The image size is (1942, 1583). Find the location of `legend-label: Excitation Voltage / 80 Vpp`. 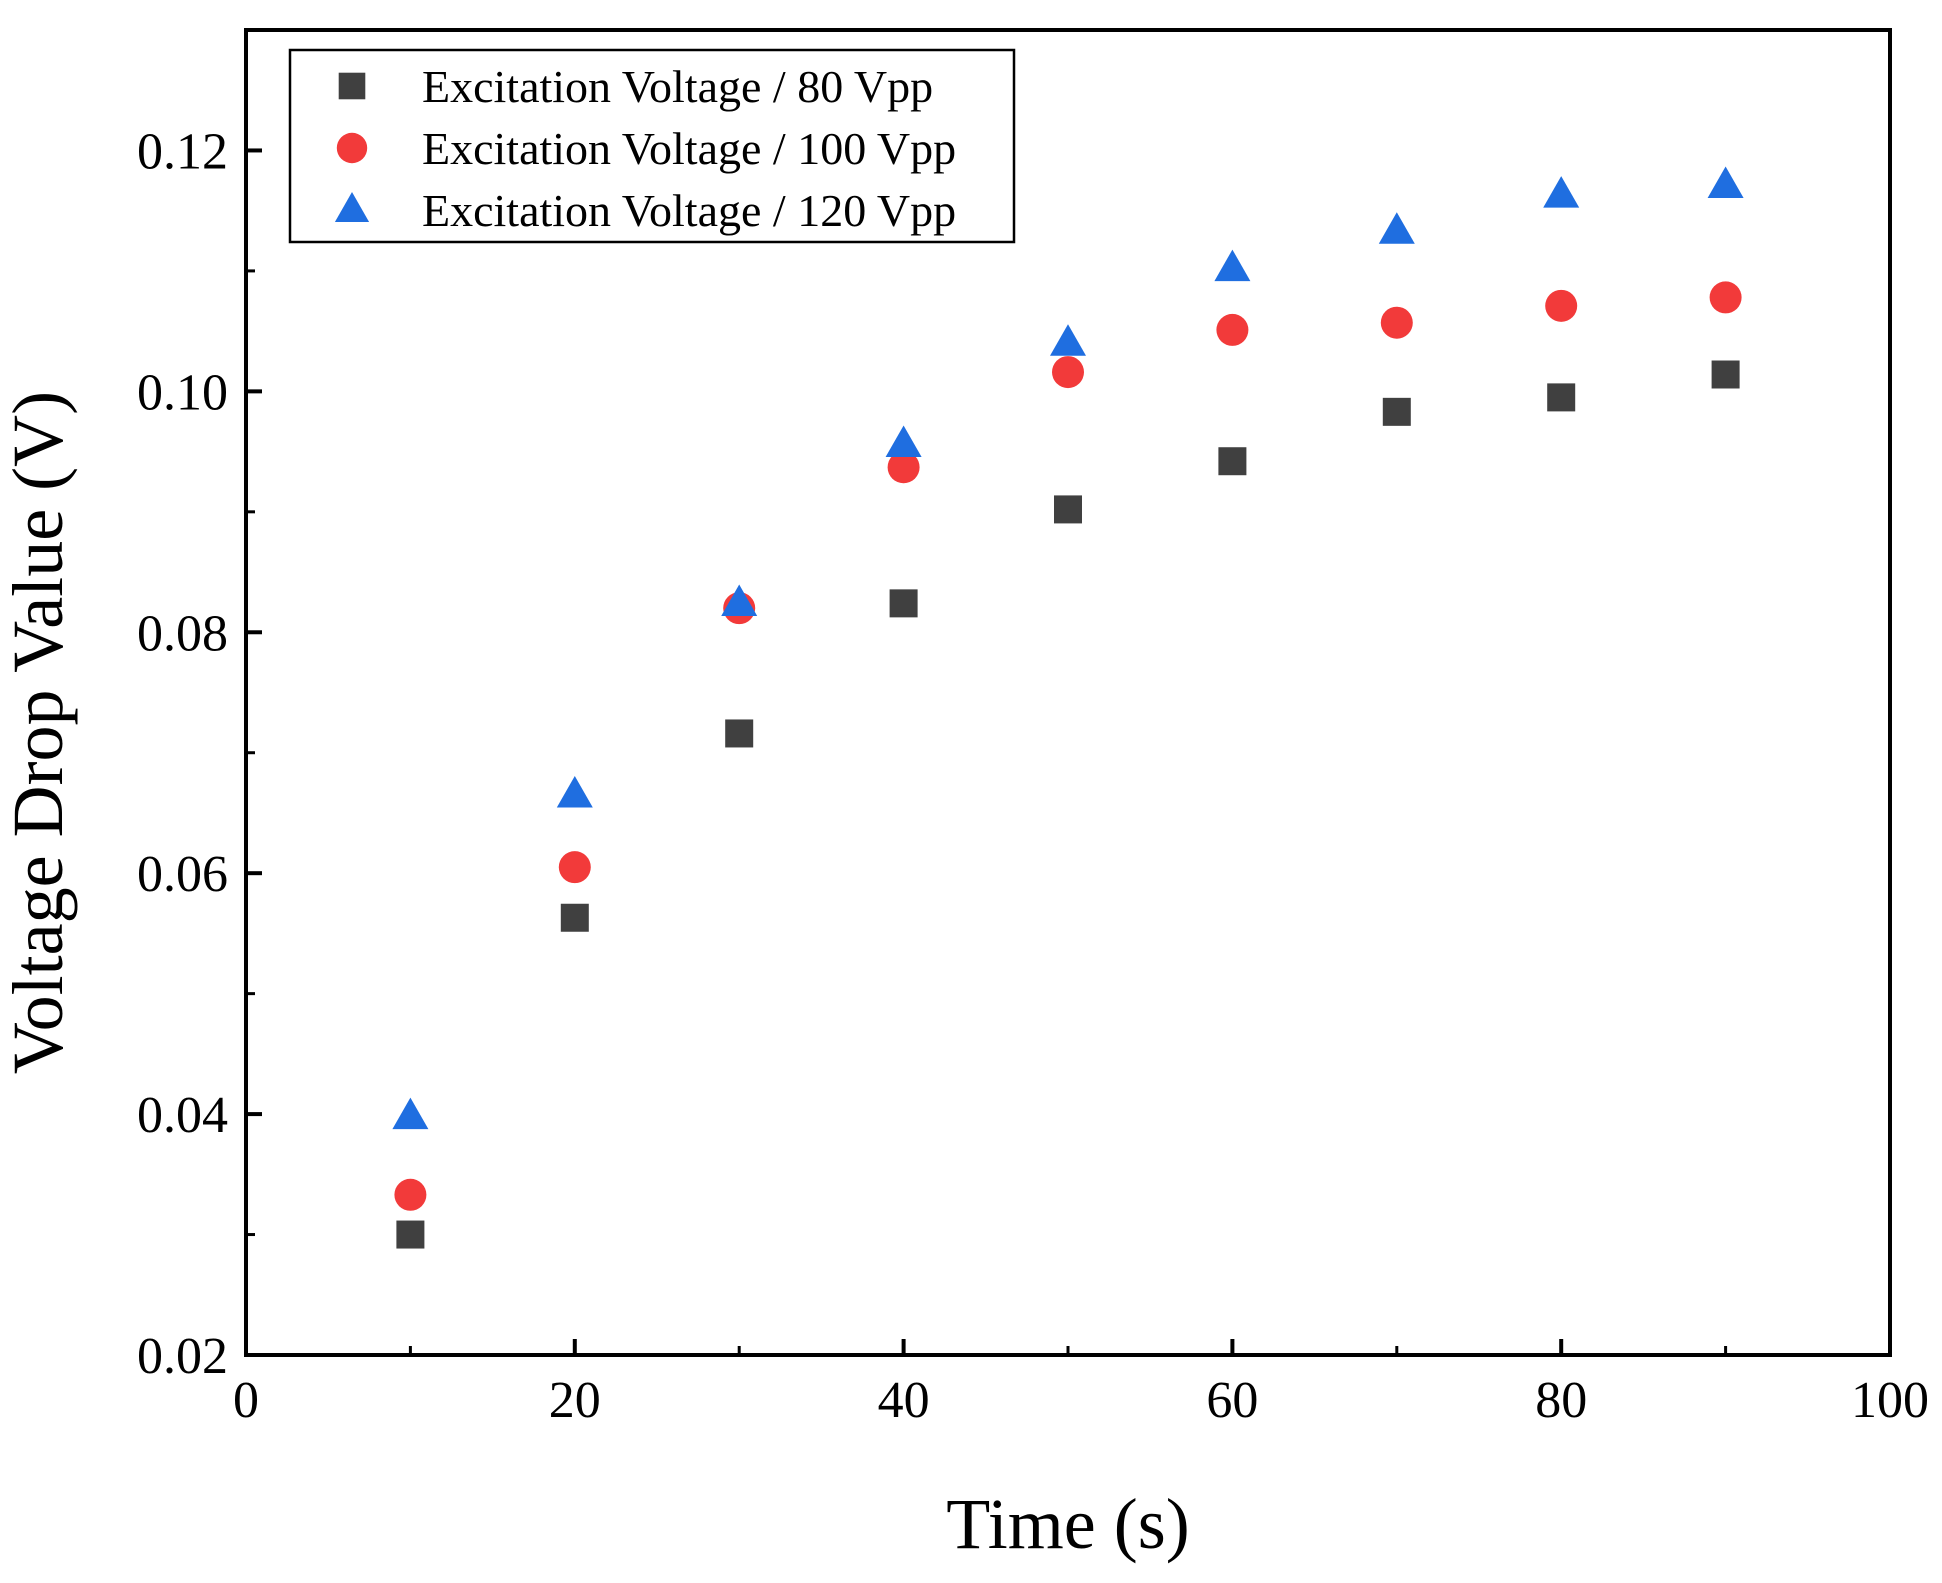

legend-label: Excitation Voltage / 80 Vpp is located at coordinates (677, 86).